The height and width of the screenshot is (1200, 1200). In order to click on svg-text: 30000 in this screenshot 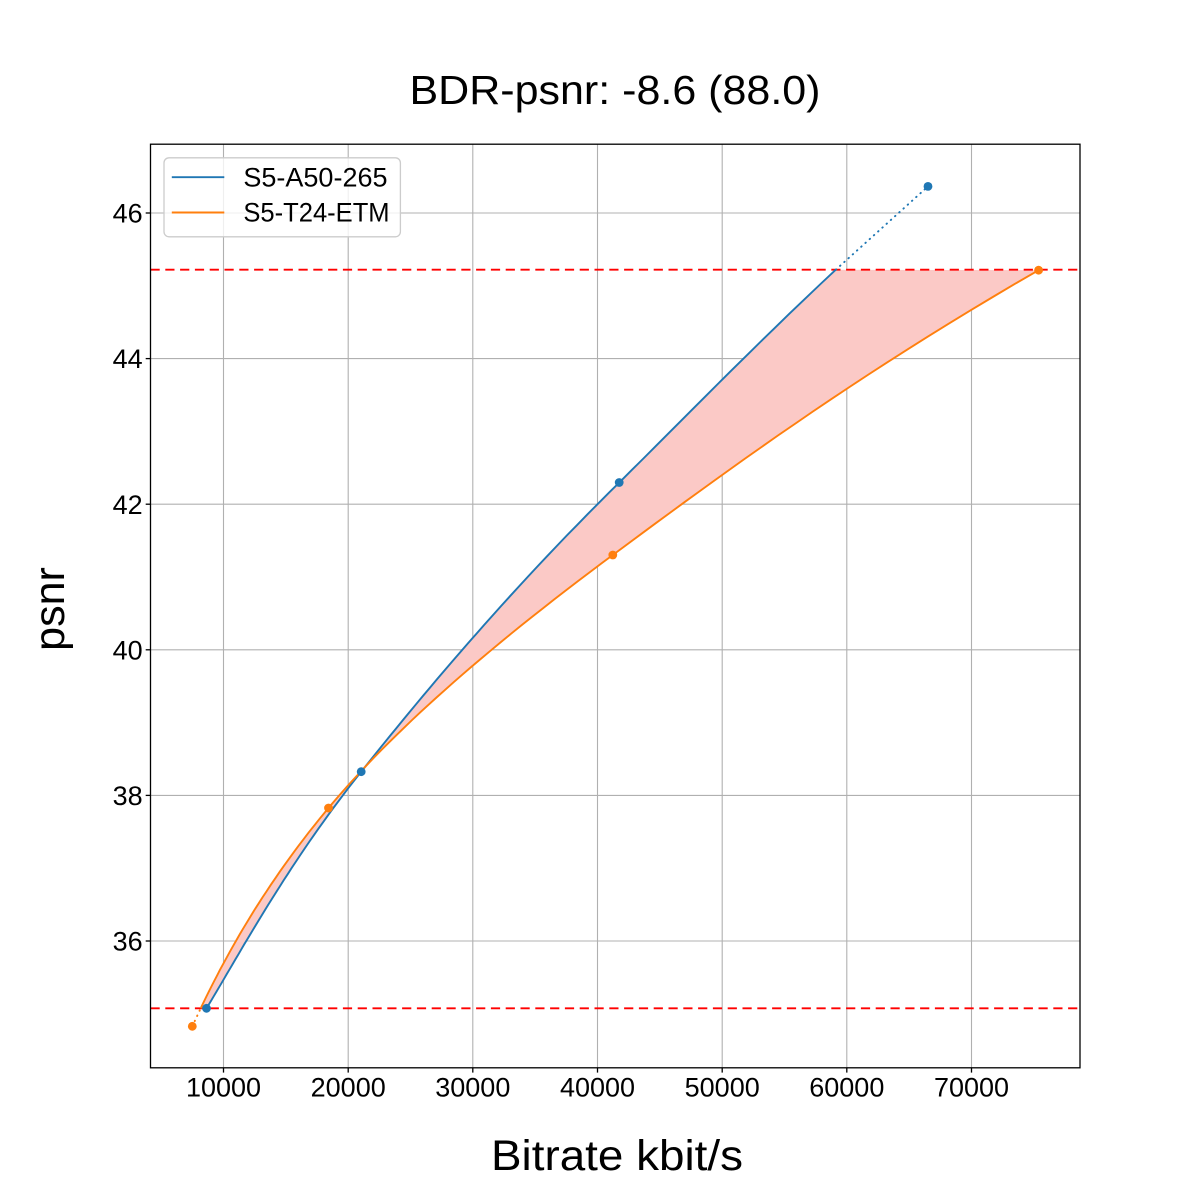, I will do `click(472, 1088)`.